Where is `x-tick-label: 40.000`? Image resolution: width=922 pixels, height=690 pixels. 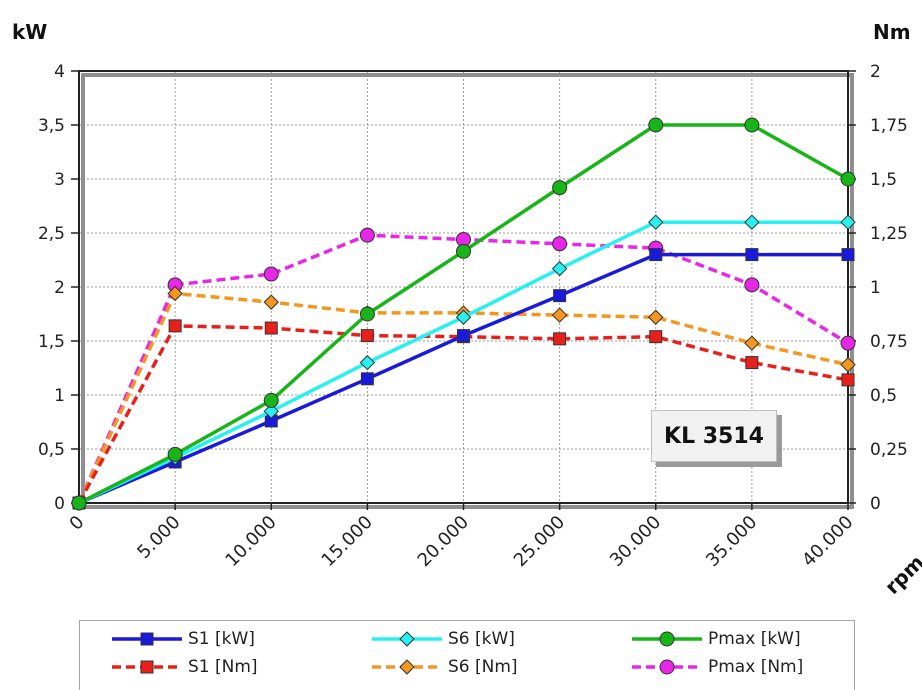
x-tick-label: 40.000 is located at coordinates (827, 541).